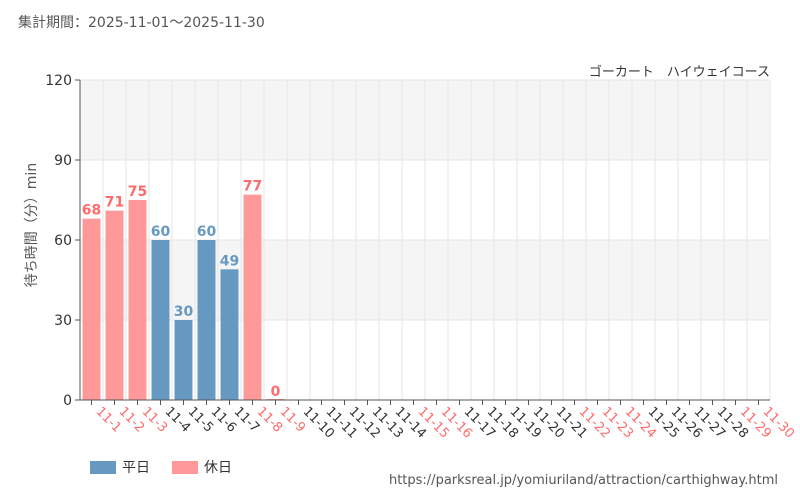  I want to click on data-label: 68, so click(91, 211).